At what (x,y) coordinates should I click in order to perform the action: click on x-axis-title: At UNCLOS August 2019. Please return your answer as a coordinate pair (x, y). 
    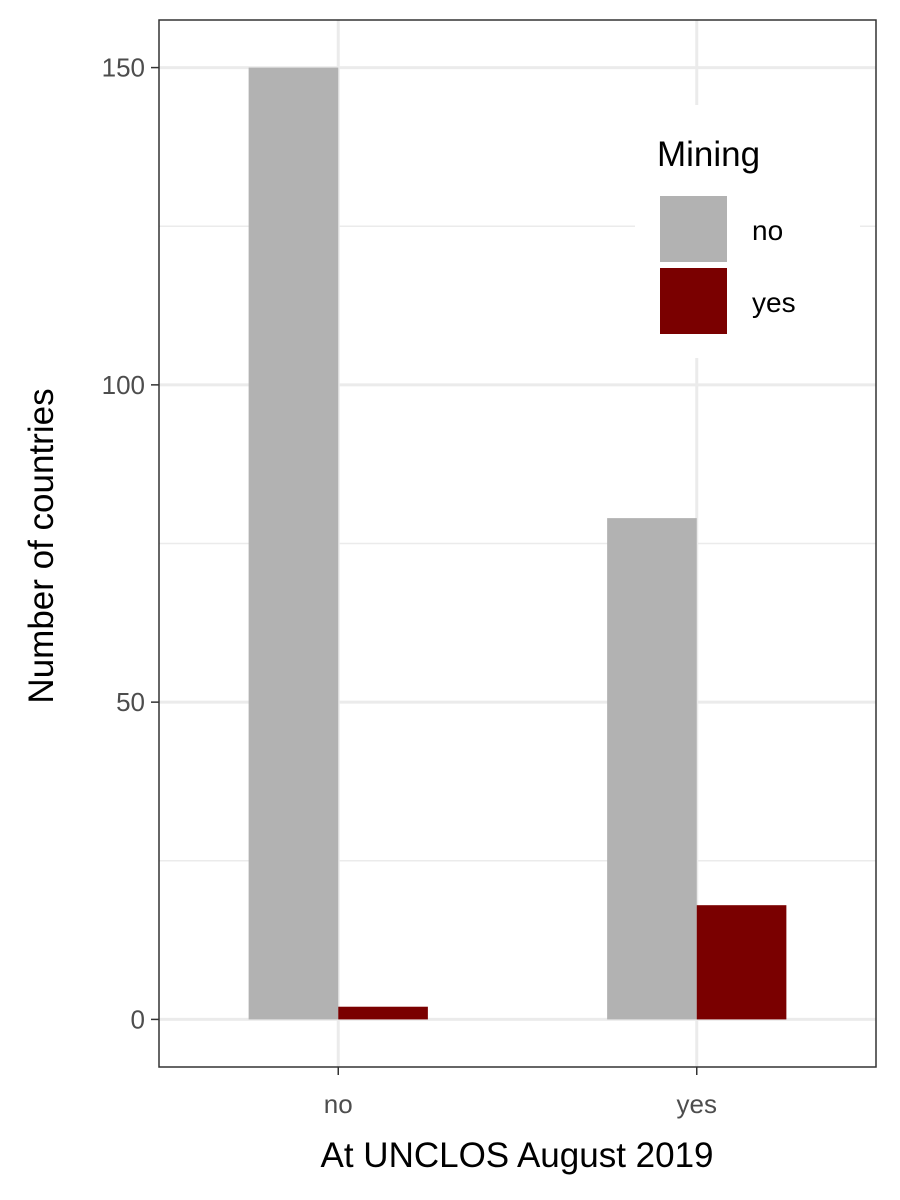
    Looking at the image, I should click on (517, 1155).